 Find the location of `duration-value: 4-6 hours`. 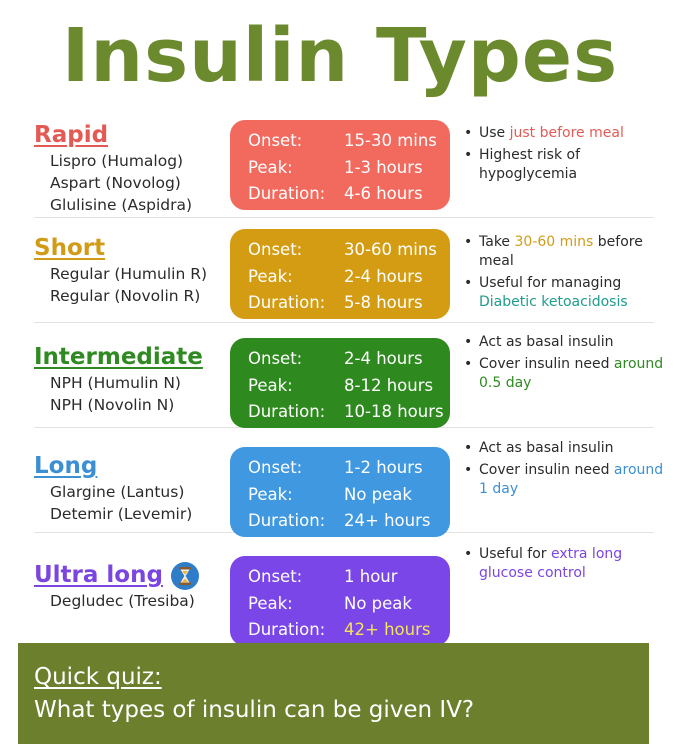

duration-value: 4-6 hours is located at coordinates (383, 193).